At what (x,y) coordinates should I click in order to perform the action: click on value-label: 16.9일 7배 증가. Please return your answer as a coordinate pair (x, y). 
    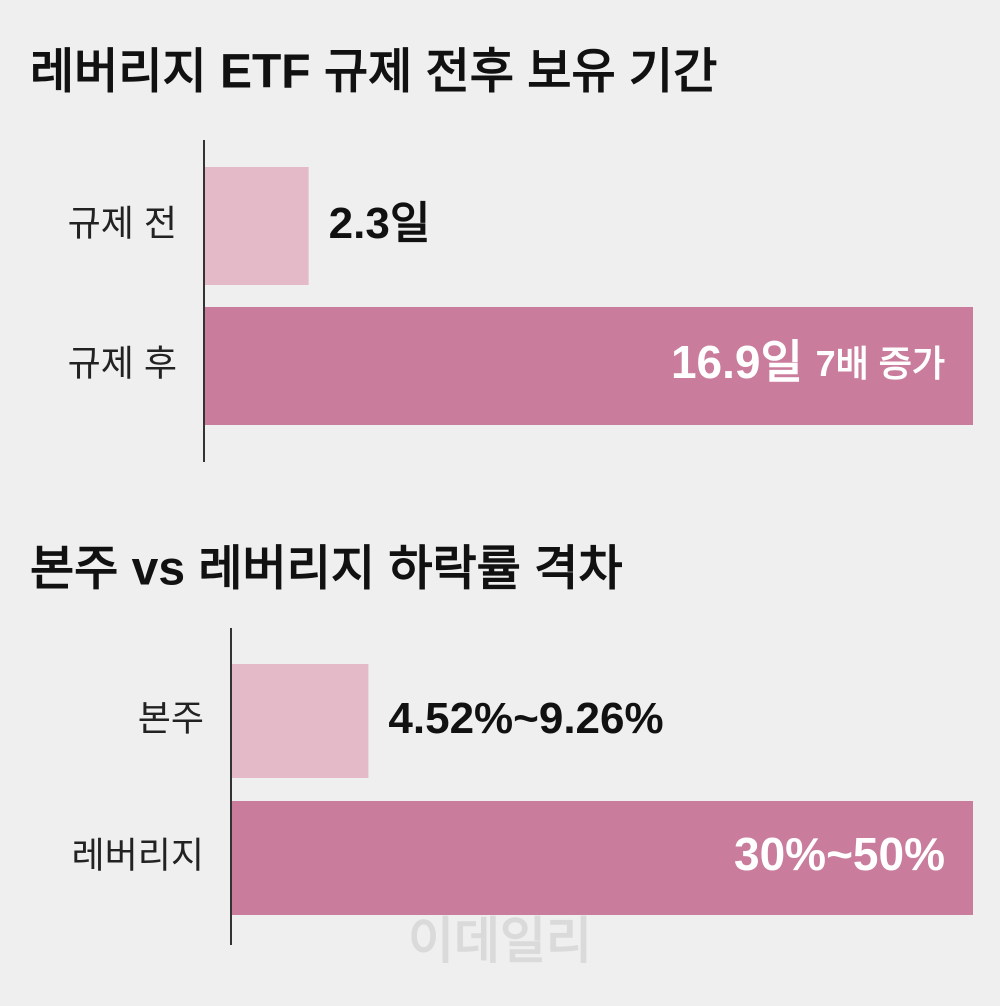
    Looking at the image, I should click on (808, 362).